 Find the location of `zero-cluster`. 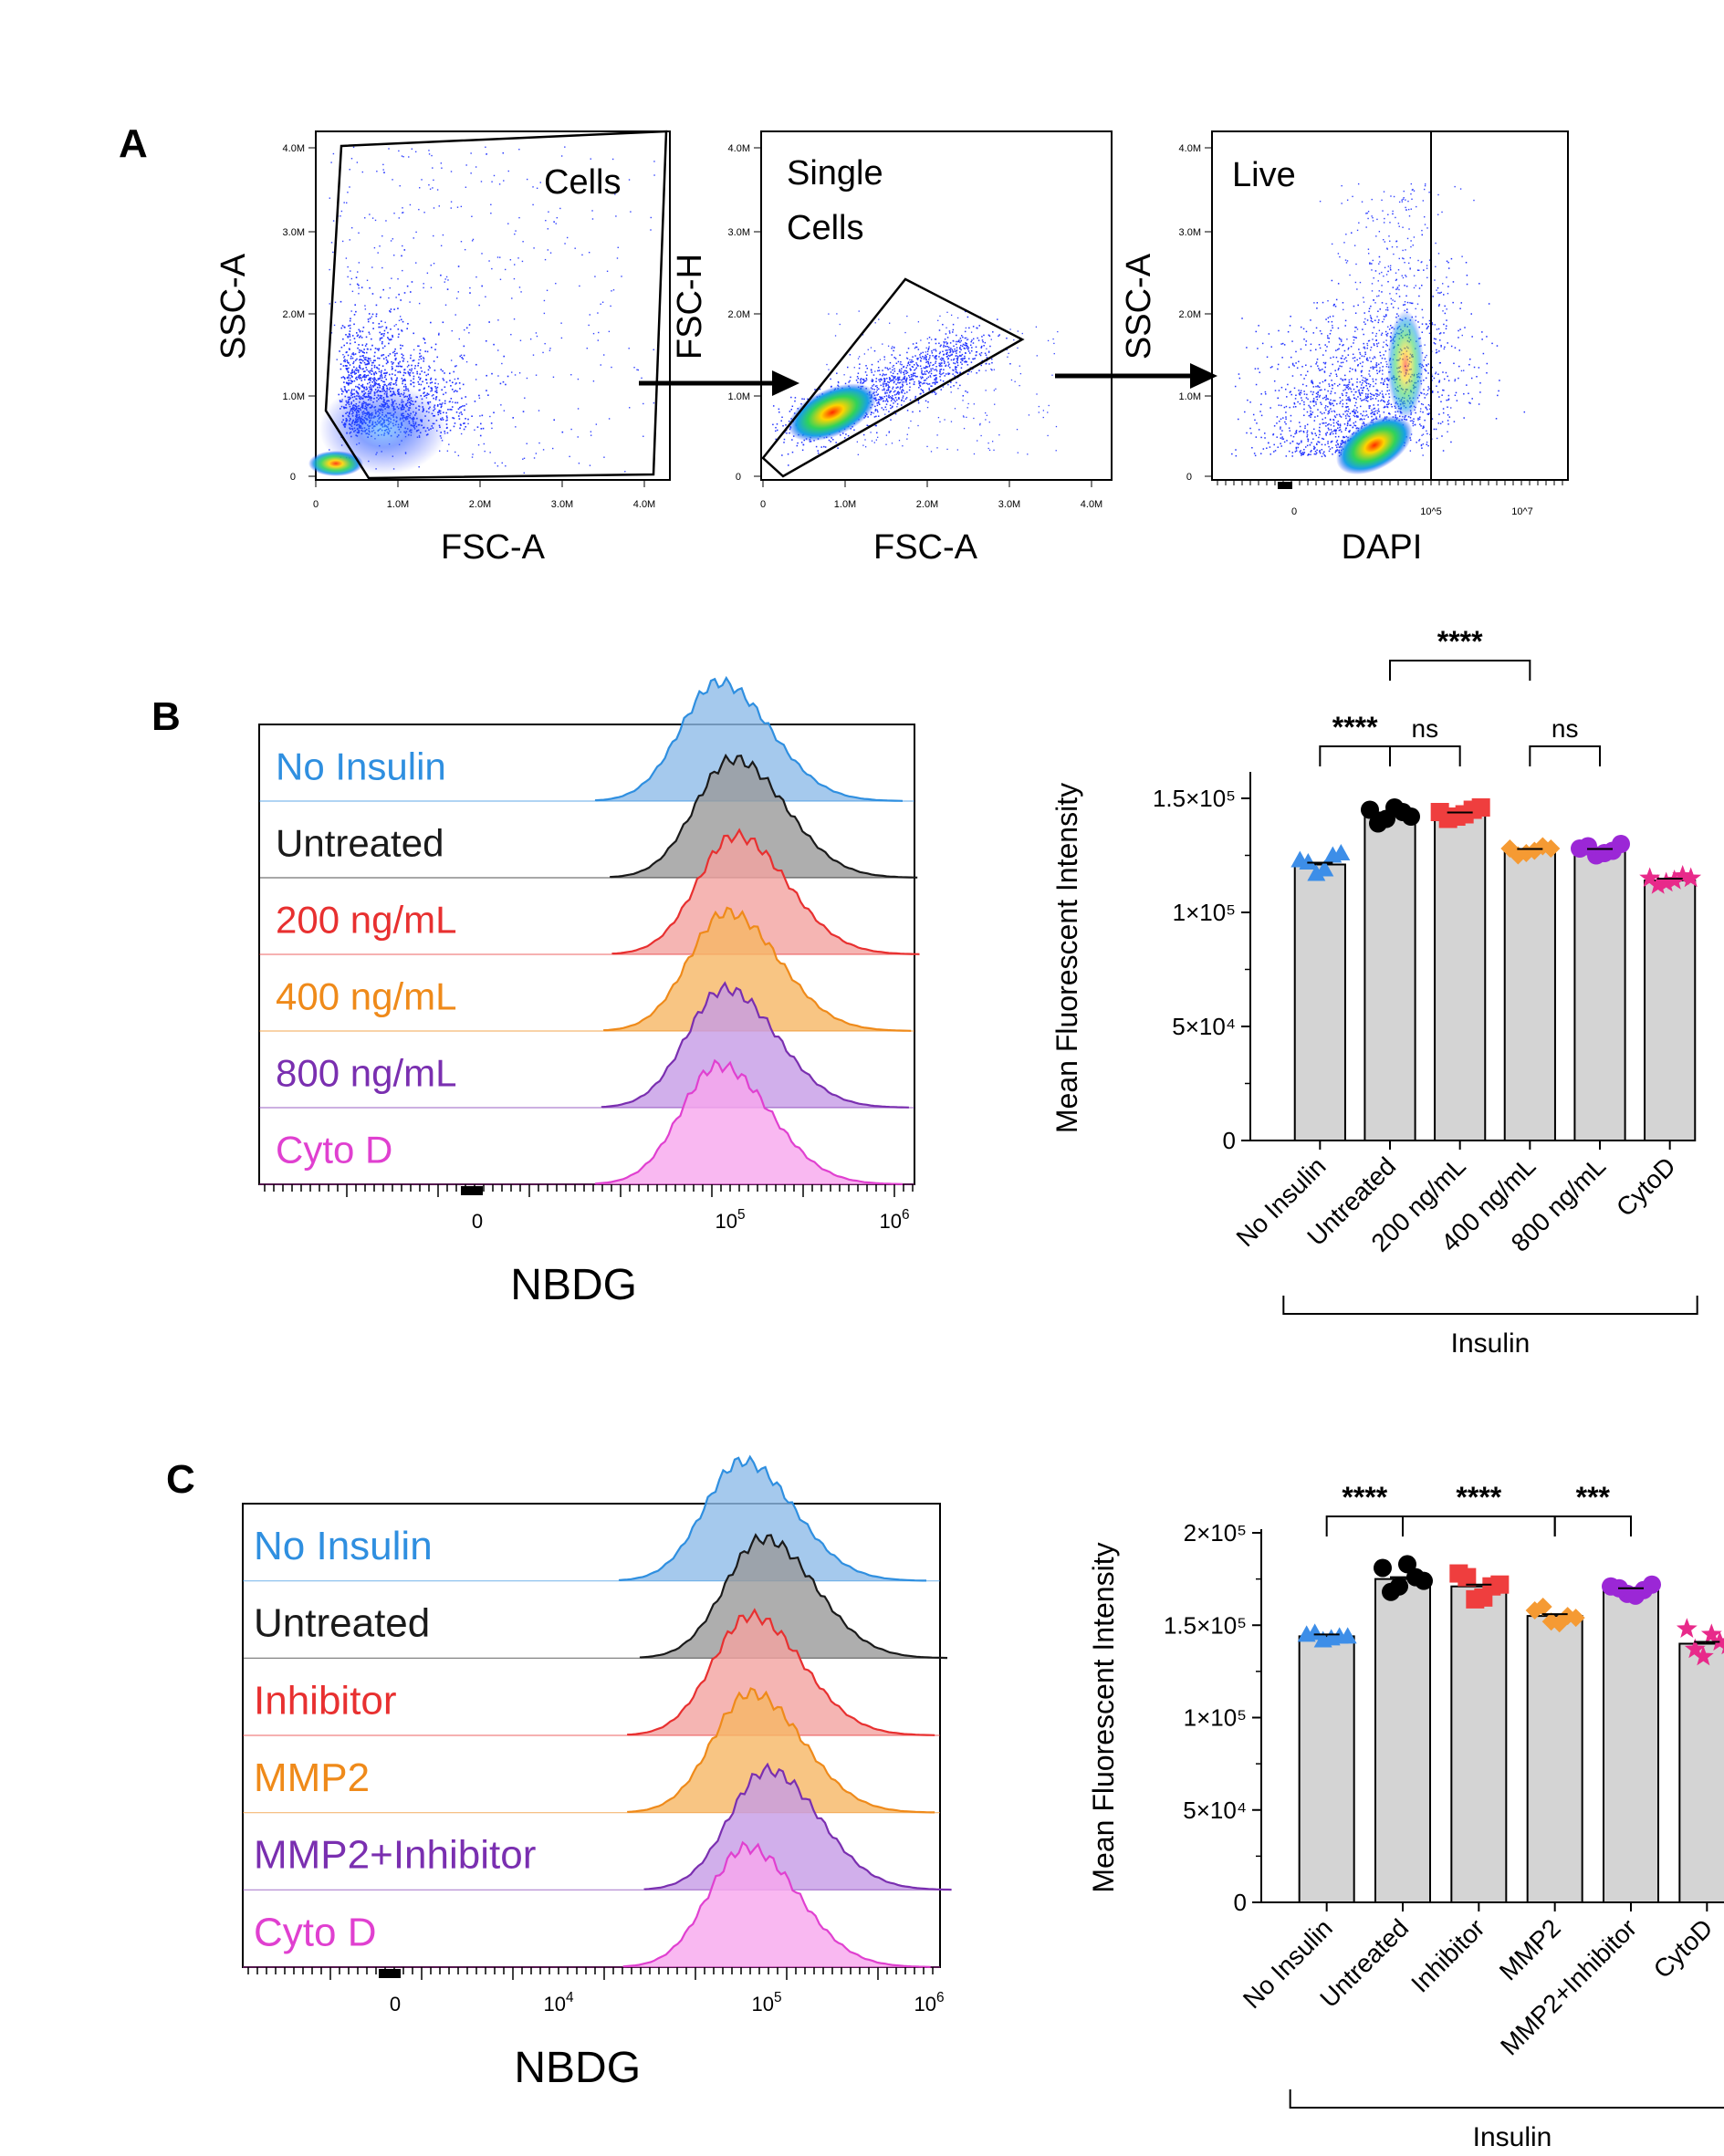

zero-cluster is located at coordinates (472, 1191).